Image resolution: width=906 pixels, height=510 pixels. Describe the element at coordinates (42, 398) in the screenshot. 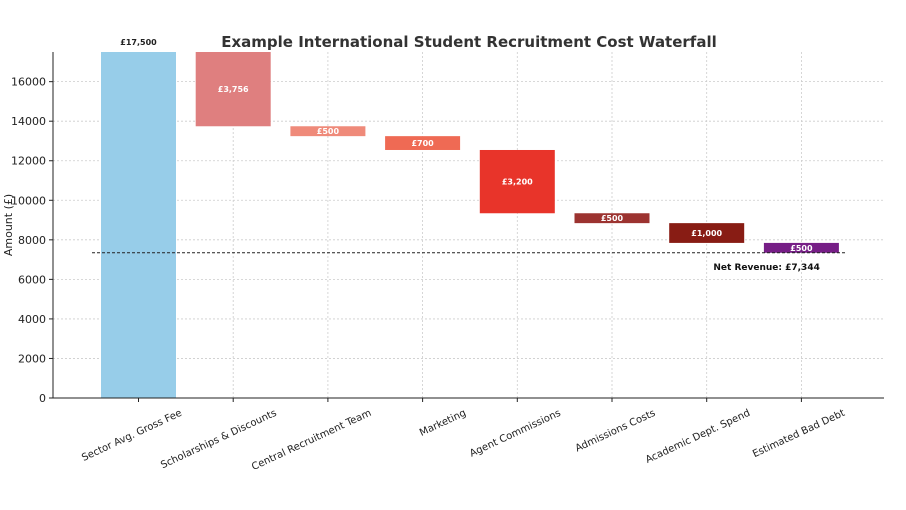

I see `y-tick-label: 0` at that location.